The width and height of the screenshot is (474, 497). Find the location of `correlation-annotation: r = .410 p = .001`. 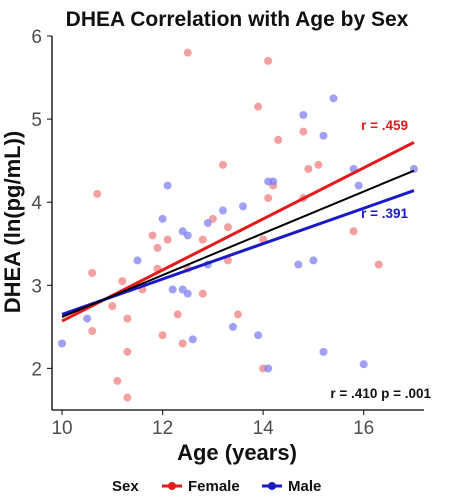

correlation-annotation: r = .410 p = .001 is located at coordinates (380, 393).